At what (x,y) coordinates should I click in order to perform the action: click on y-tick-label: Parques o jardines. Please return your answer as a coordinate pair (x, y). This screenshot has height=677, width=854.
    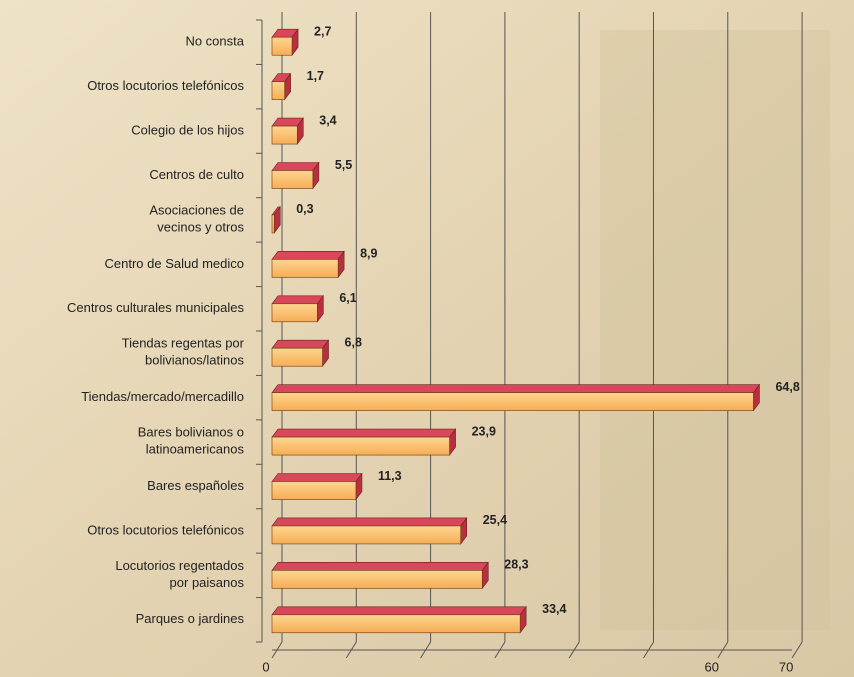
    Looking at the image, I should click on (190, 618).